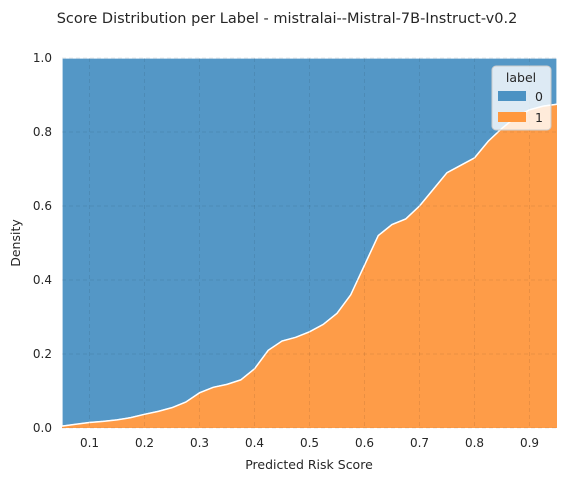 This screenshot has height=480, width=574. Describe the element at coordinates (254, 443) in the screenshot. I see `x-tick-label: 0.4` at that location.